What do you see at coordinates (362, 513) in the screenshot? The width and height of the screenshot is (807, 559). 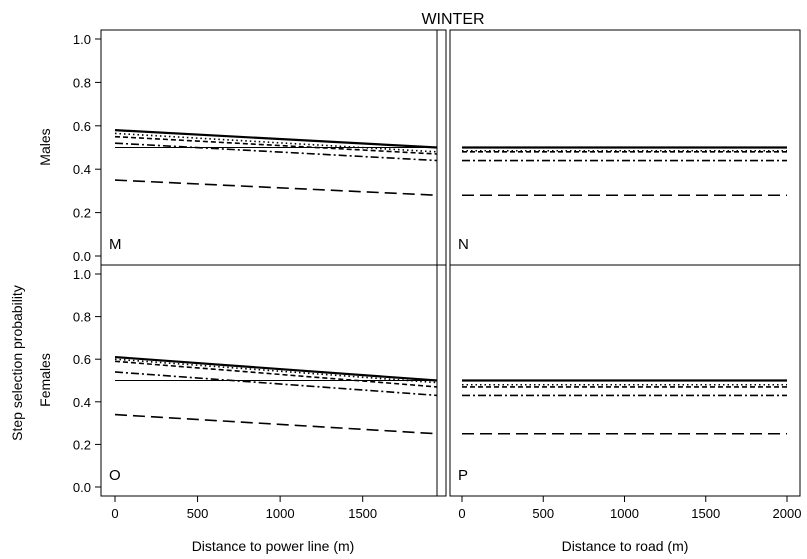 I see `panel-o-x-tick-label: 1500` at bounding box center [362, 513].